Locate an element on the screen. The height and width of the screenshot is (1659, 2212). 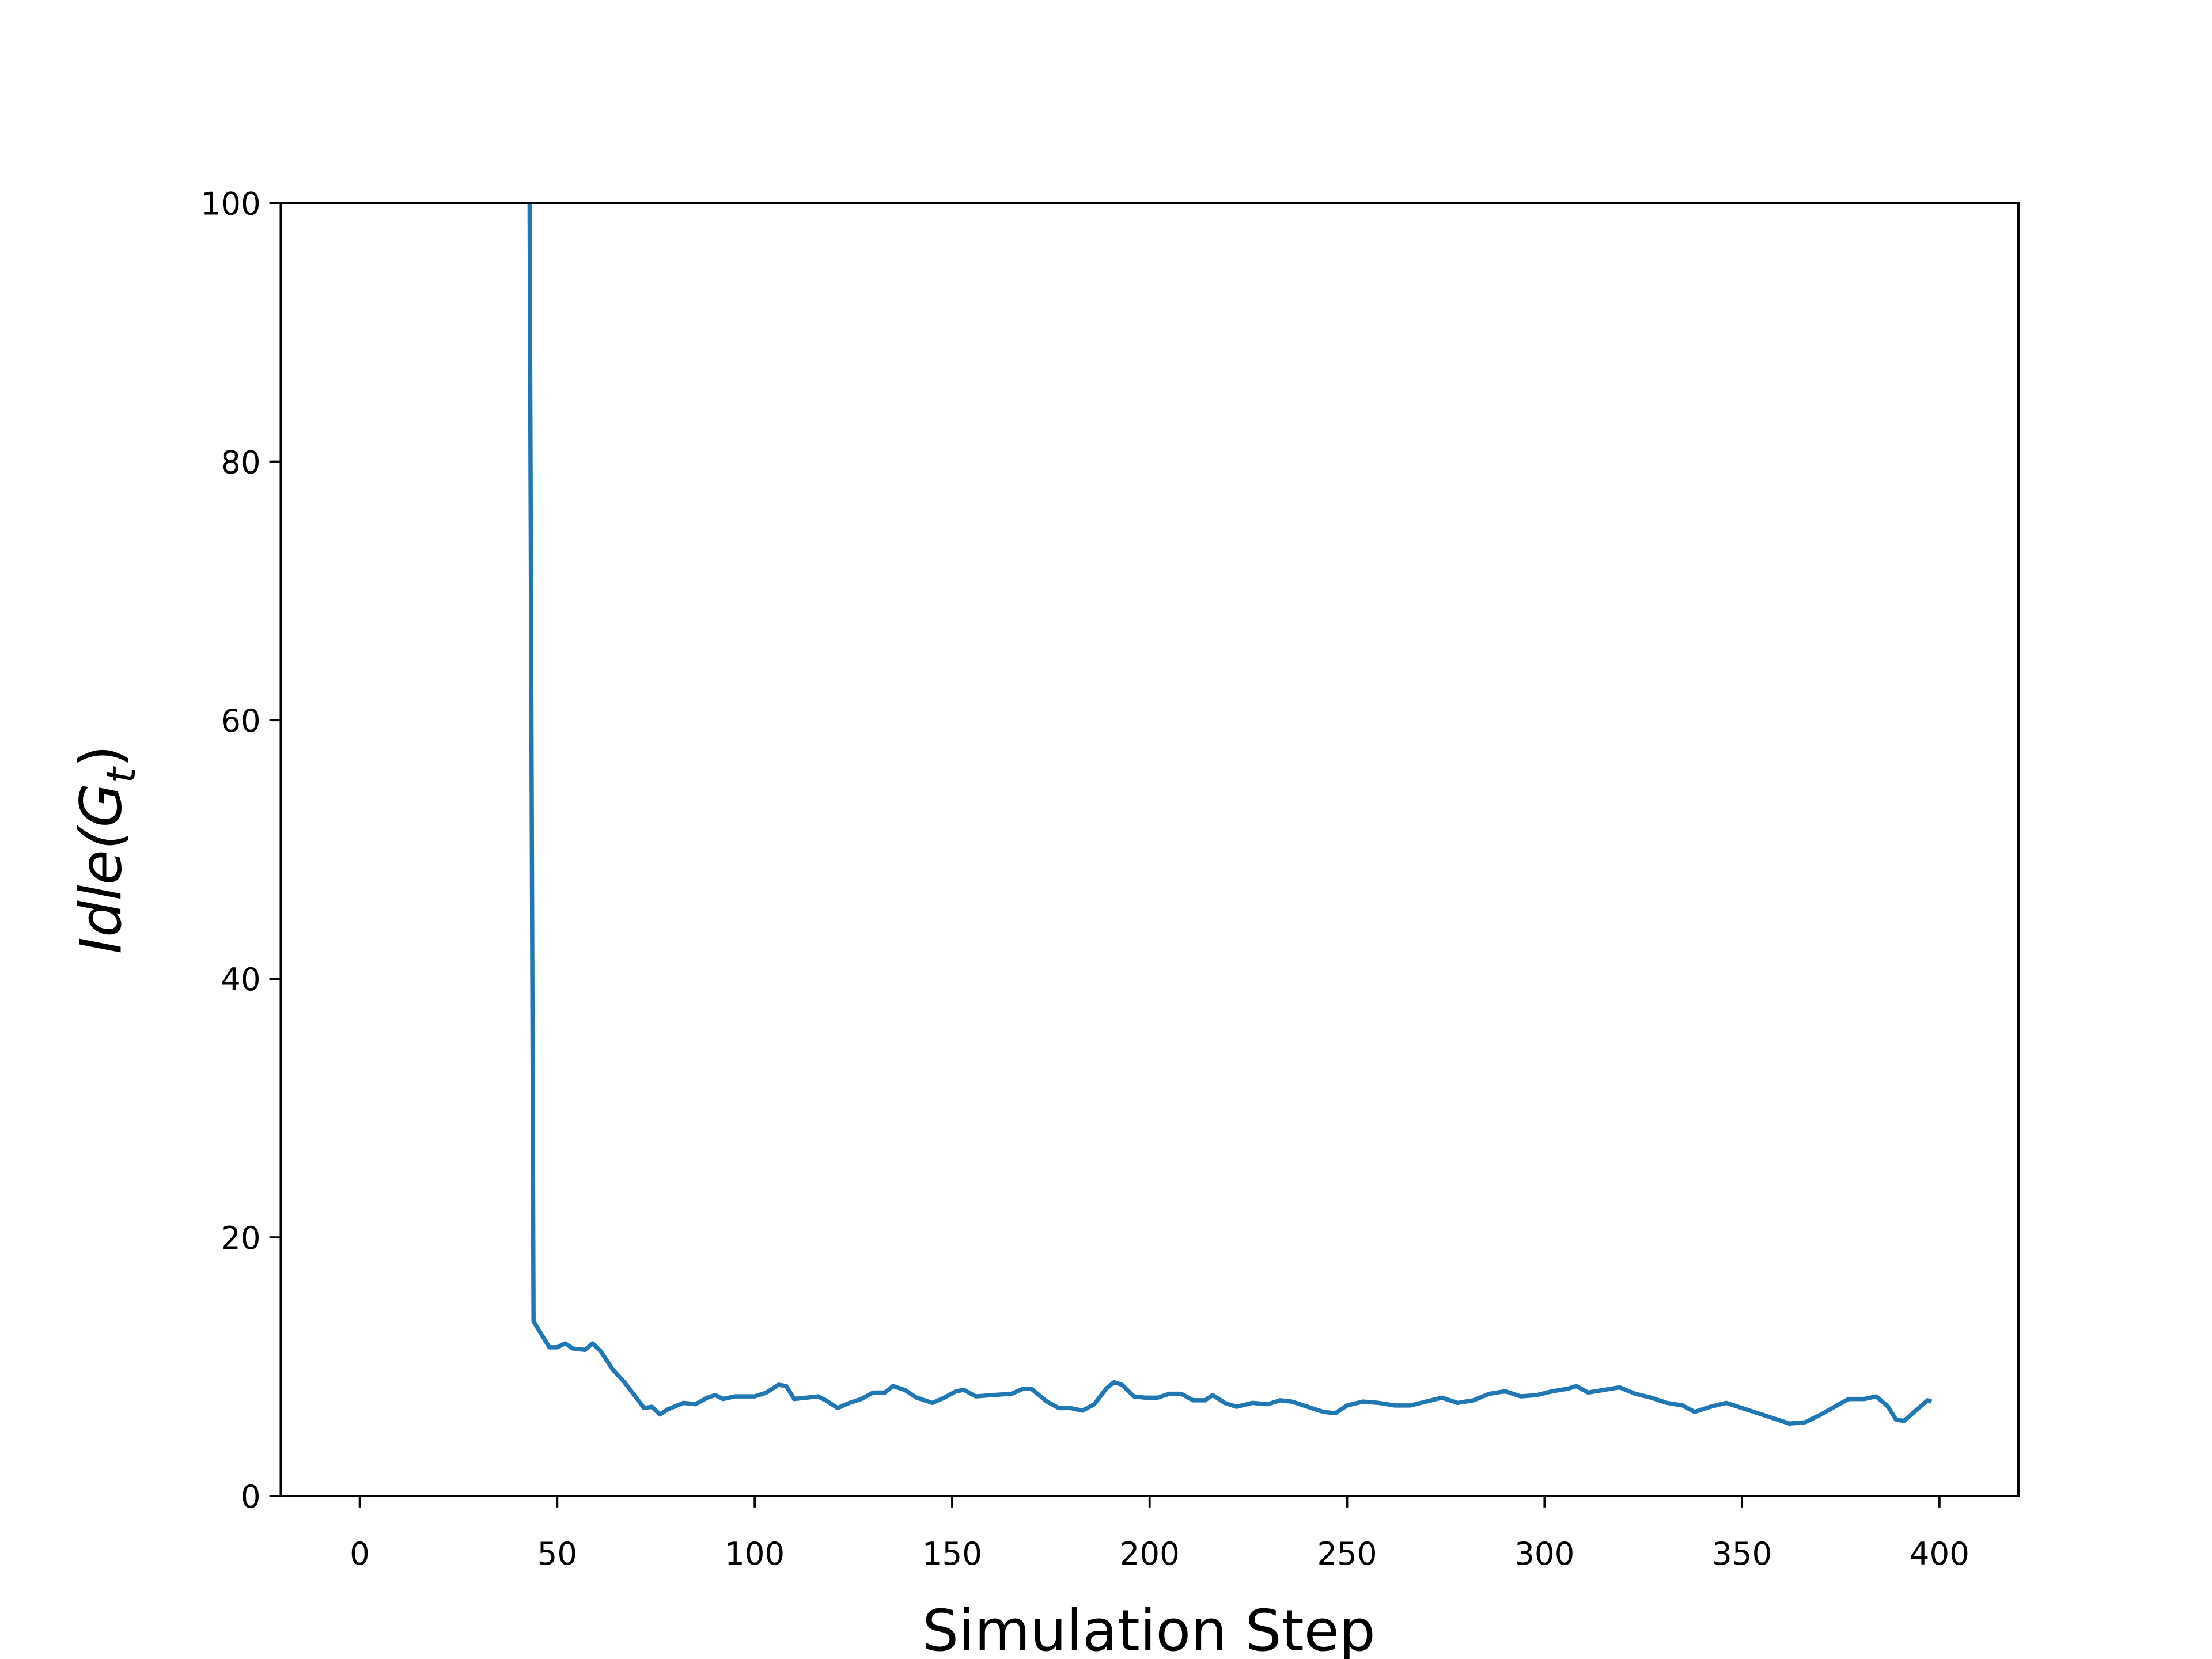
x-tick-label: 200 is located at coordinates (1150, 1553).